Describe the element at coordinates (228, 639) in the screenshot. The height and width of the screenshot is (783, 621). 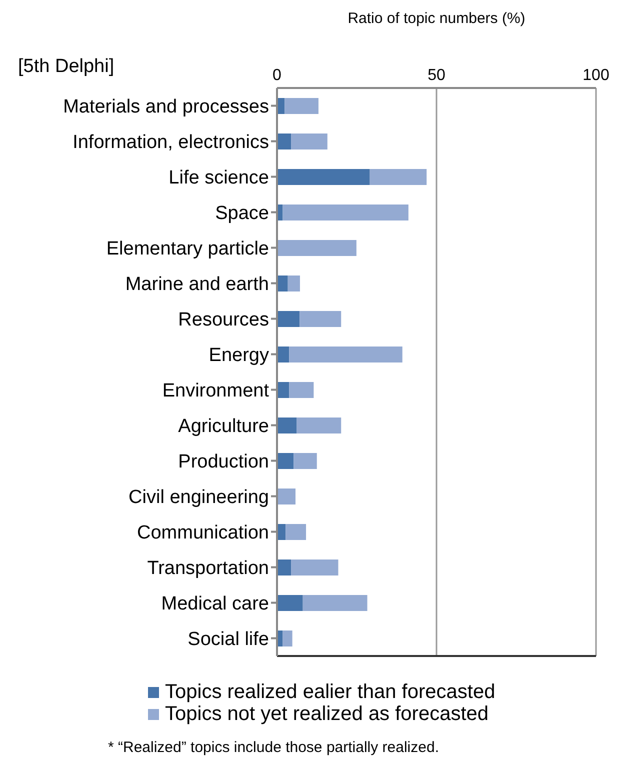
I see `y-tick-label: Social life` at that location.